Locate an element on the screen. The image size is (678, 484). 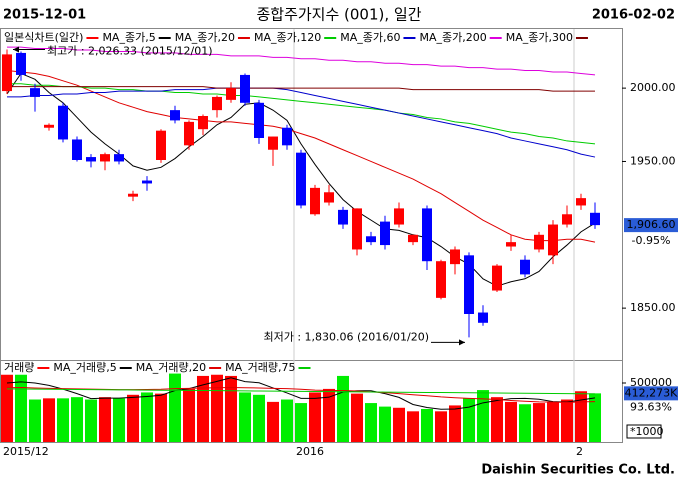
last-volume-label: 412,273K is located at coordinates (651, 392).